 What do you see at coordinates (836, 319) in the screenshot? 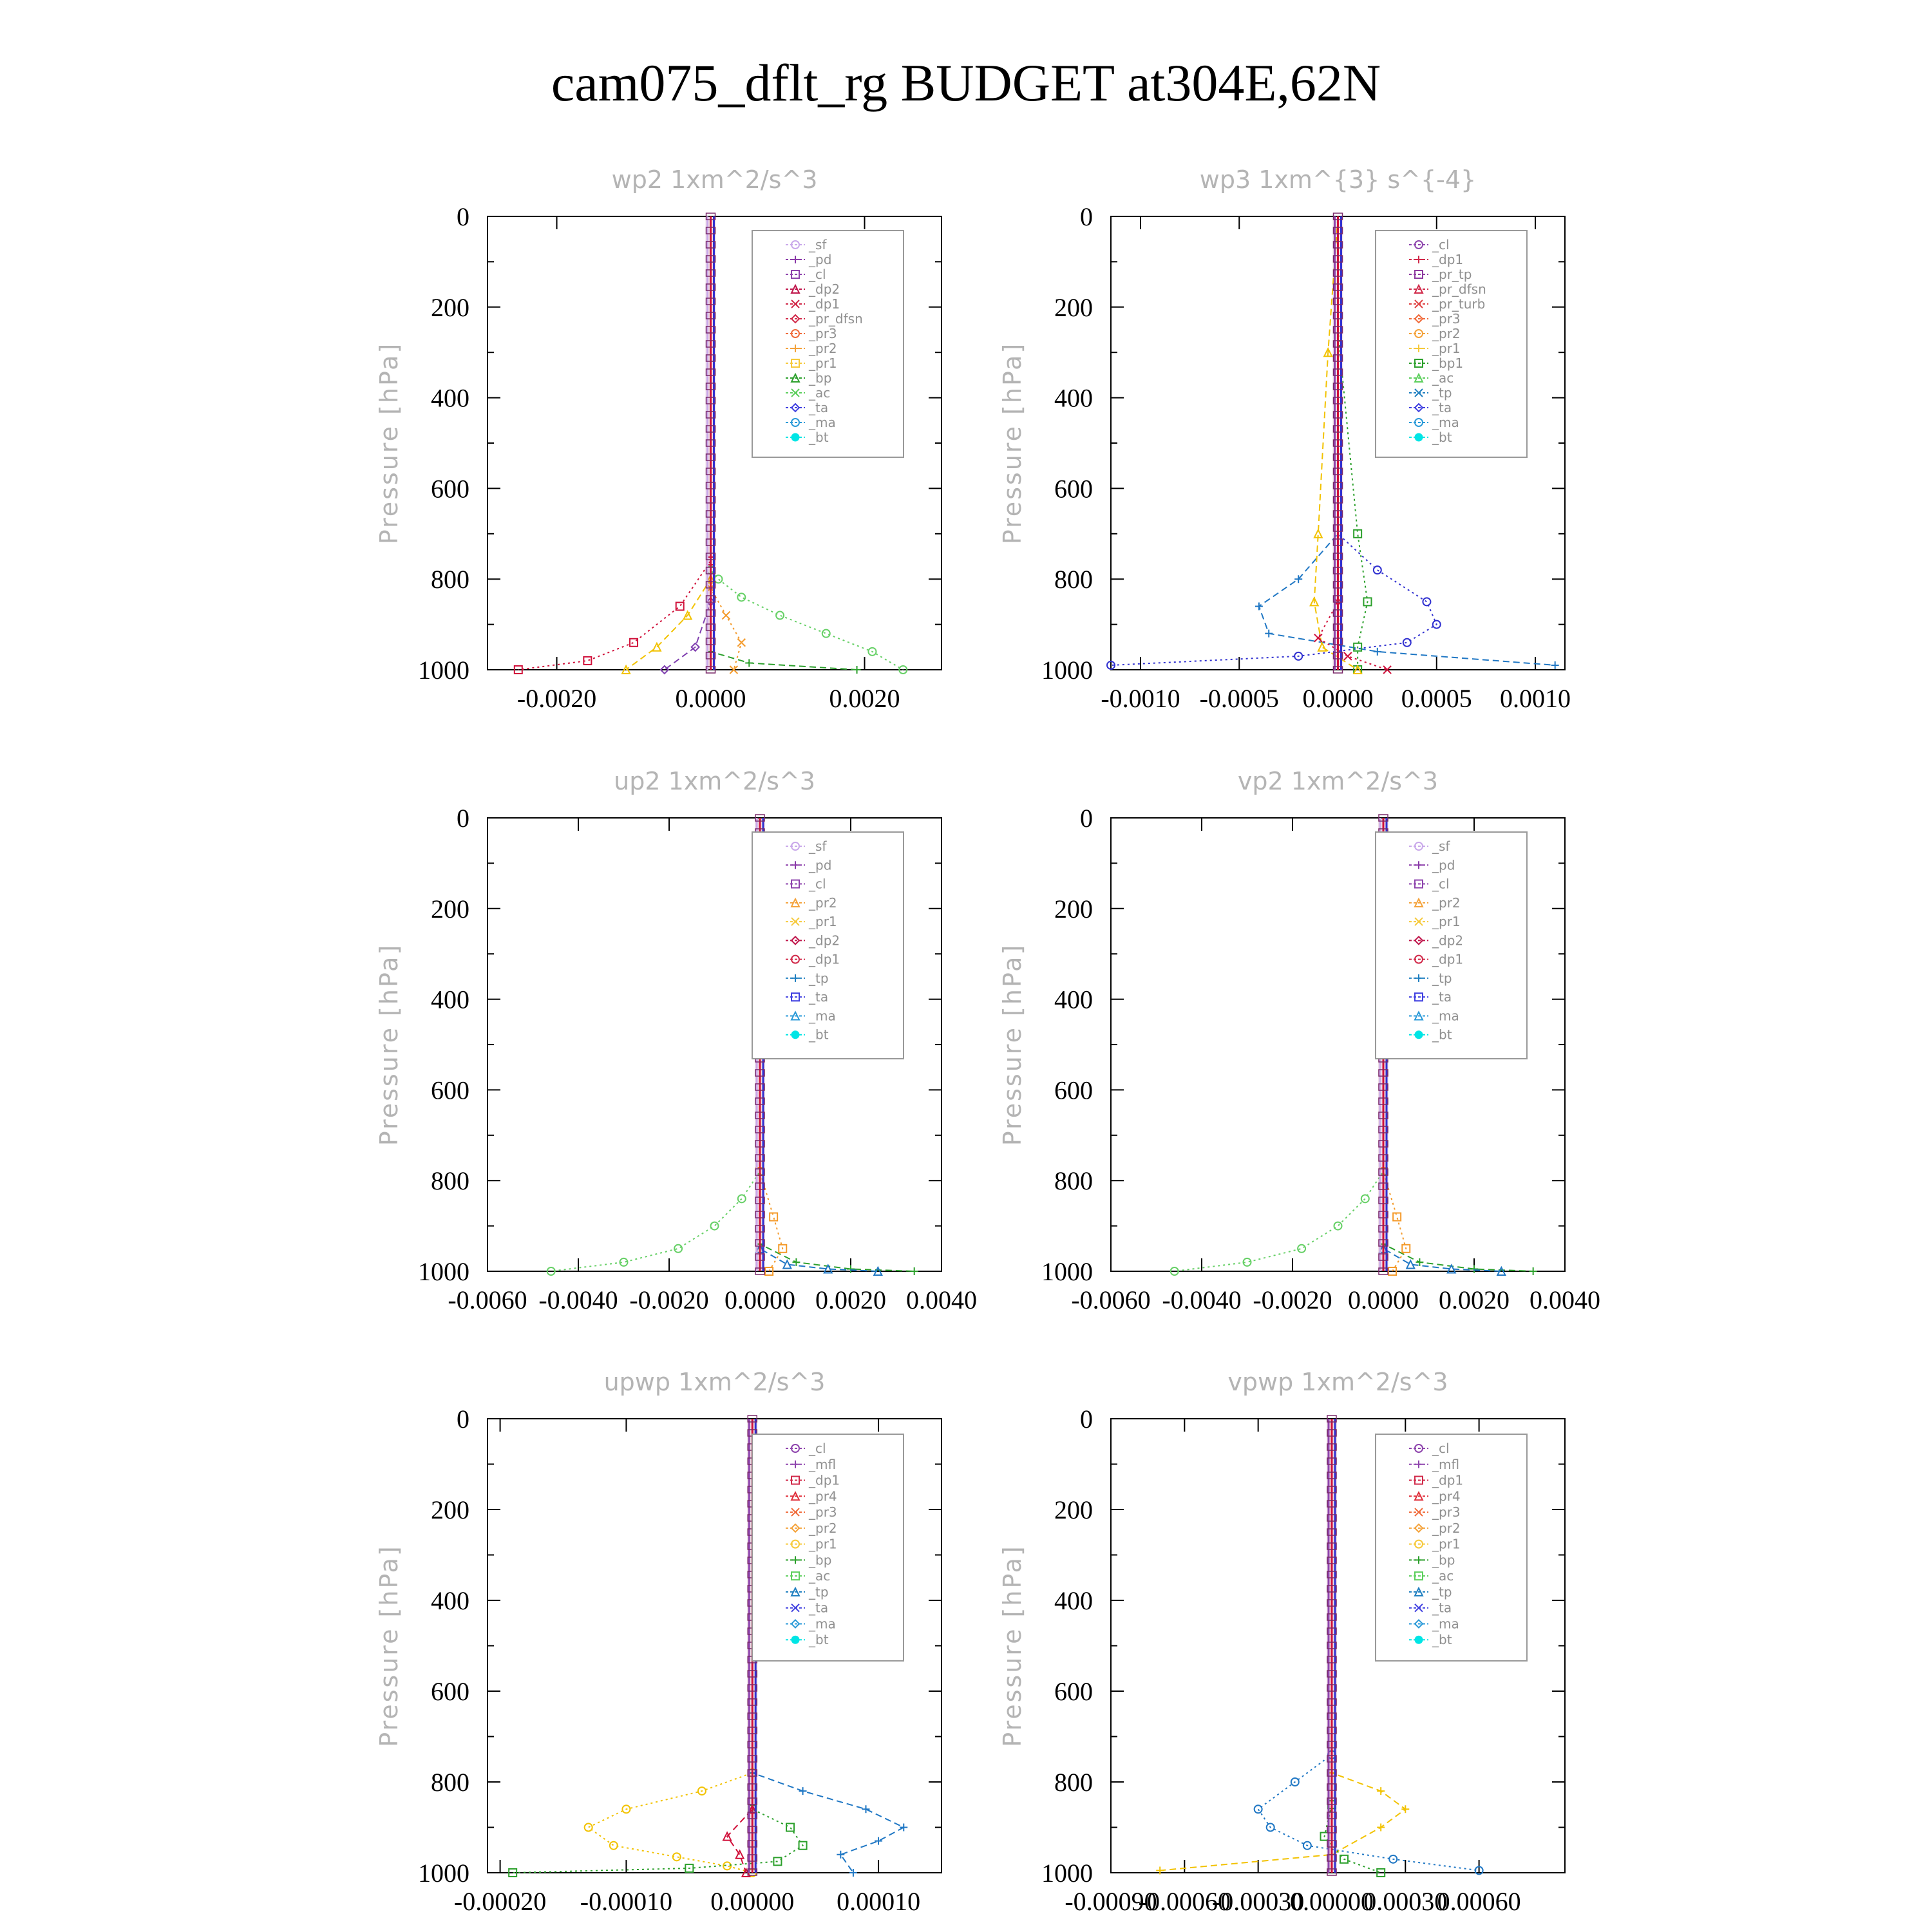
I see `legend-label: _pr_dfsn` at bounding box center [836, 319].